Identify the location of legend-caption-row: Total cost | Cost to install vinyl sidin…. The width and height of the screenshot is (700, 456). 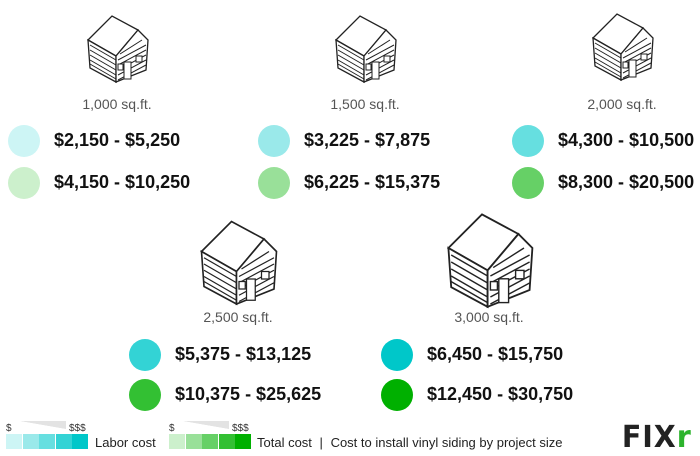
(410, 442).